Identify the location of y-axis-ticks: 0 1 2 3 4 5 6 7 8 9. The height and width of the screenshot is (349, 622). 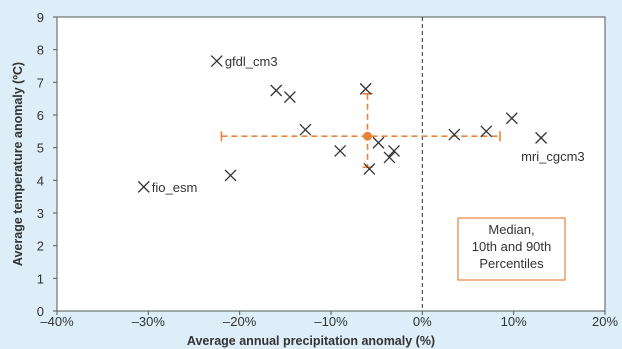
(47, 164).